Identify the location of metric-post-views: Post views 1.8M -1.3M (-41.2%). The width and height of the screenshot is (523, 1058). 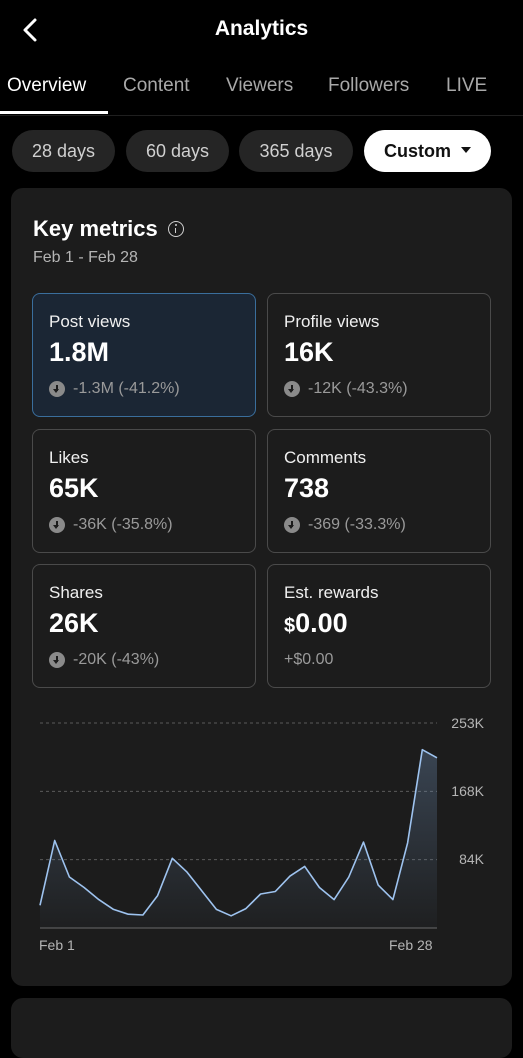
(144, 355).